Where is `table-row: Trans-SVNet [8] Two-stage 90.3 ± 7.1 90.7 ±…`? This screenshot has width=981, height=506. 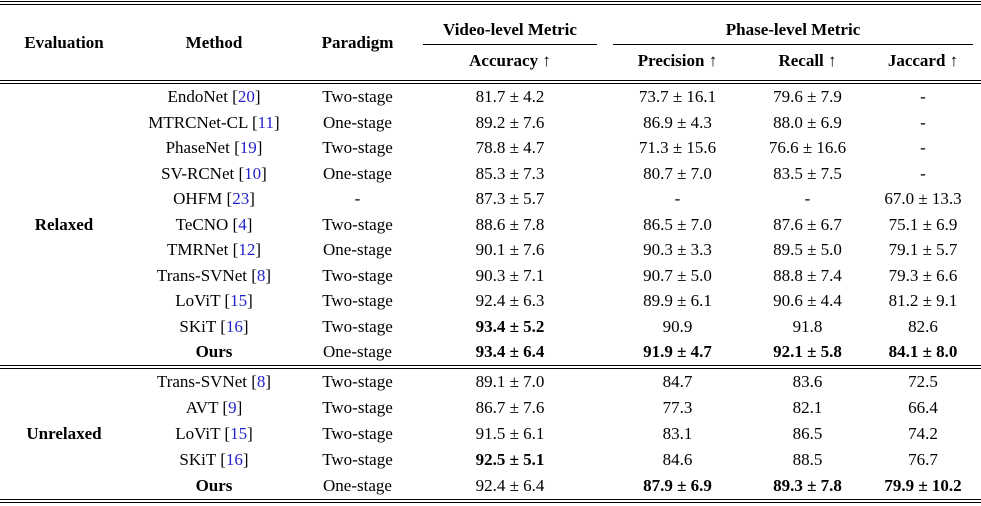
table-row: Trans-SVNet [8] Two-stage 90.3 ± 7.1 90.7 ±… is located at coordinates (490, 276).